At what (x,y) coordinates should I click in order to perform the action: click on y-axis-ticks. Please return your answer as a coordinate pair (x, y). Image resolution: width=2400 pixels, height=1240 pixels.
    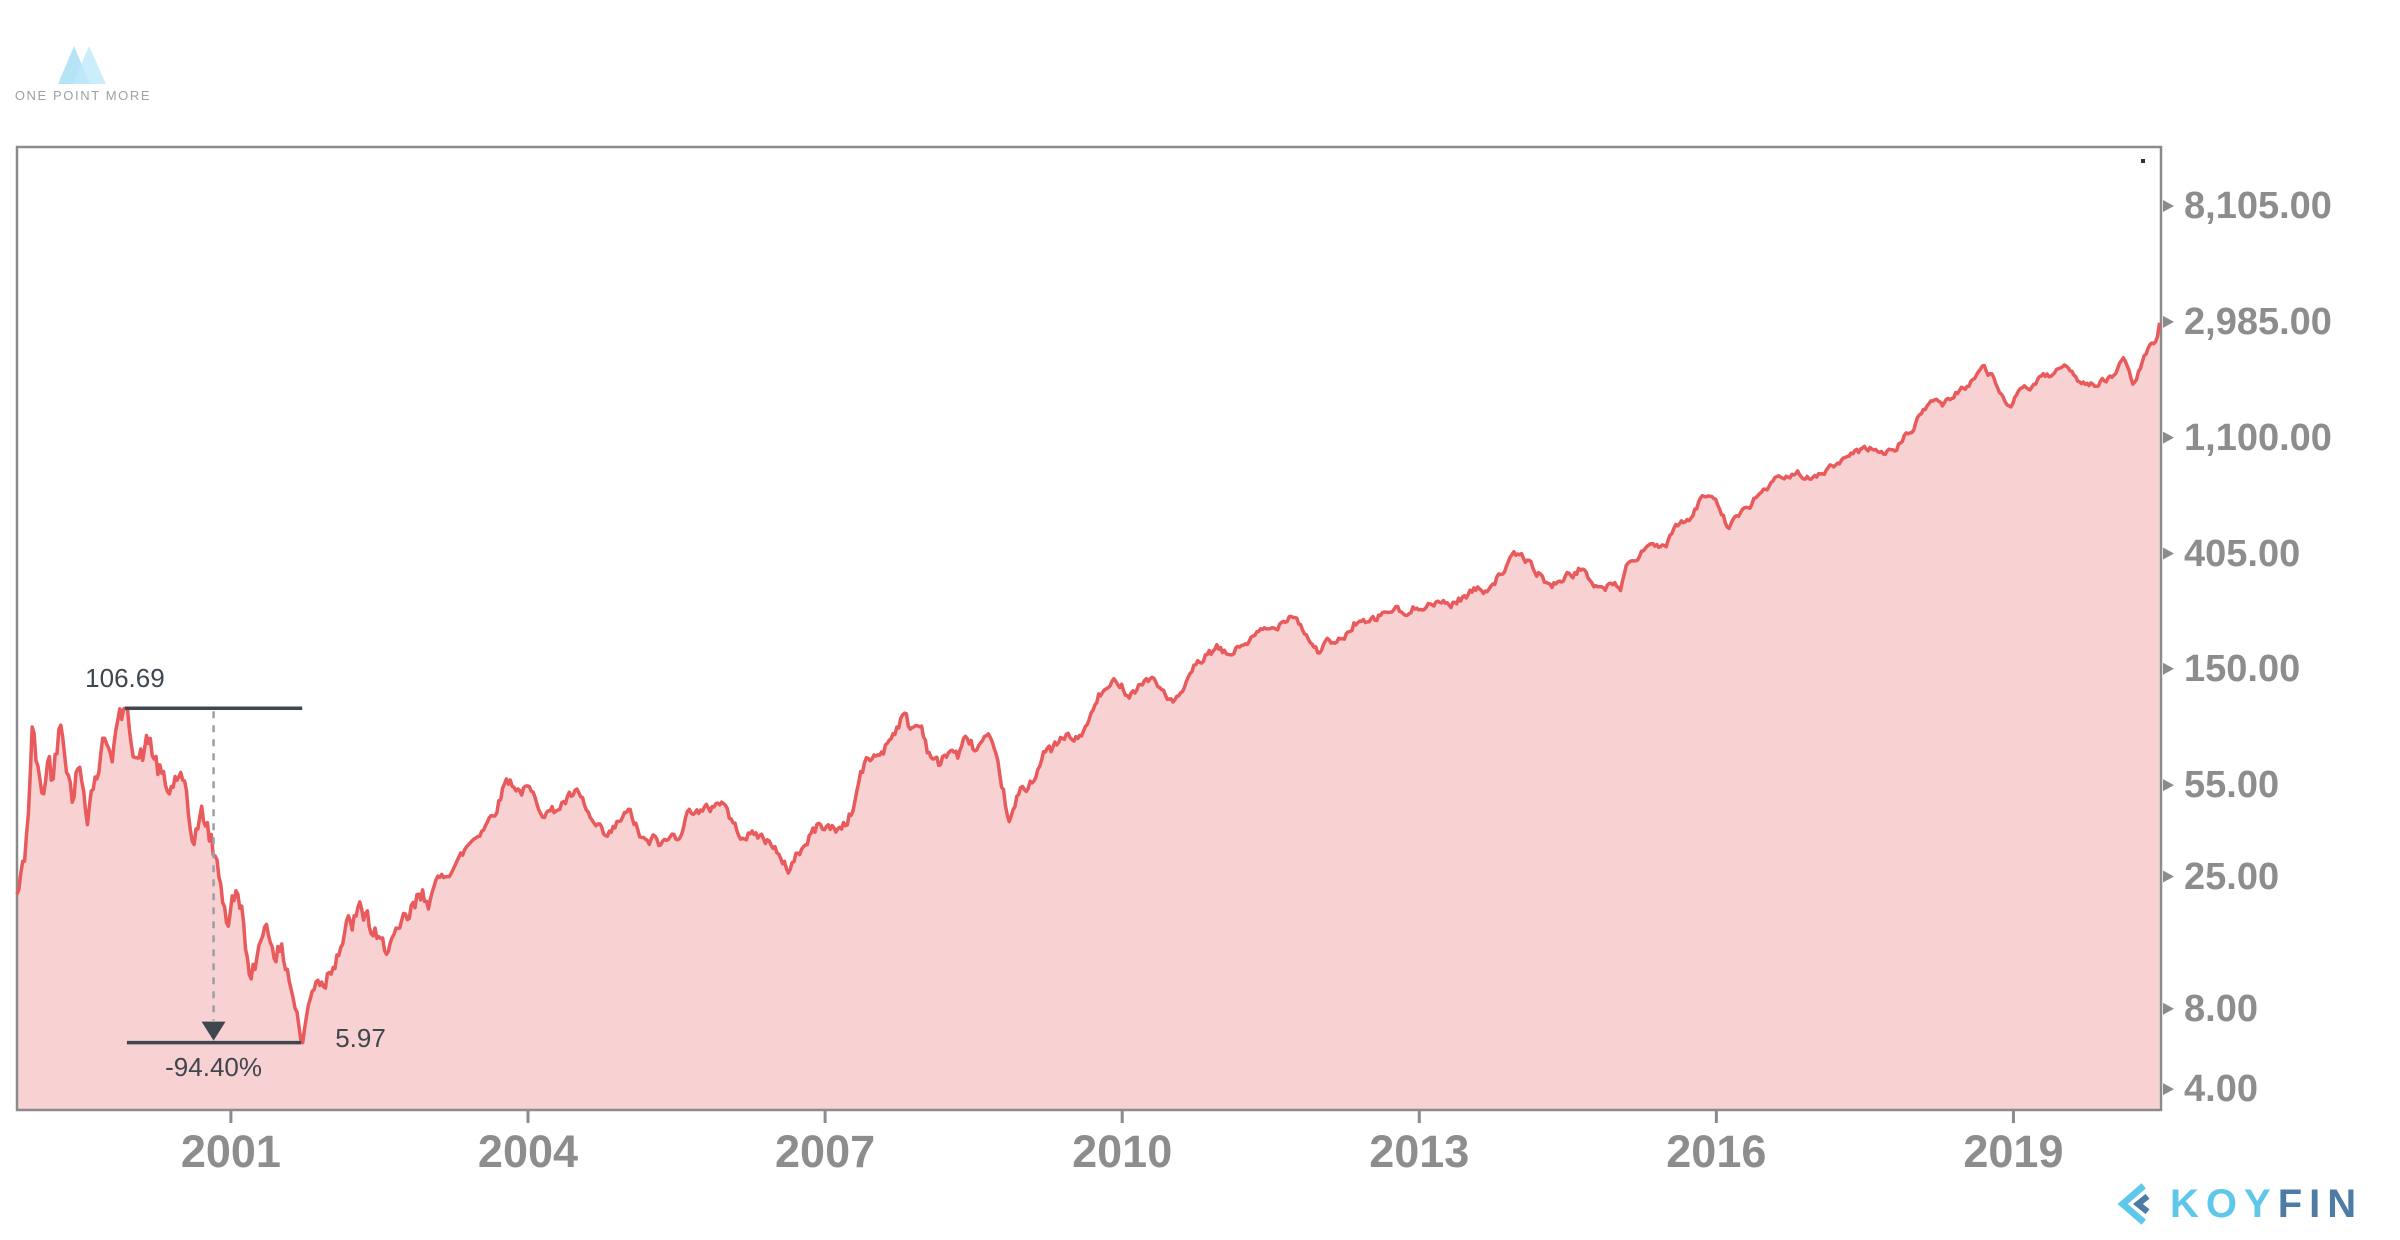
    Looking at the image, I should click on (2168, 648).